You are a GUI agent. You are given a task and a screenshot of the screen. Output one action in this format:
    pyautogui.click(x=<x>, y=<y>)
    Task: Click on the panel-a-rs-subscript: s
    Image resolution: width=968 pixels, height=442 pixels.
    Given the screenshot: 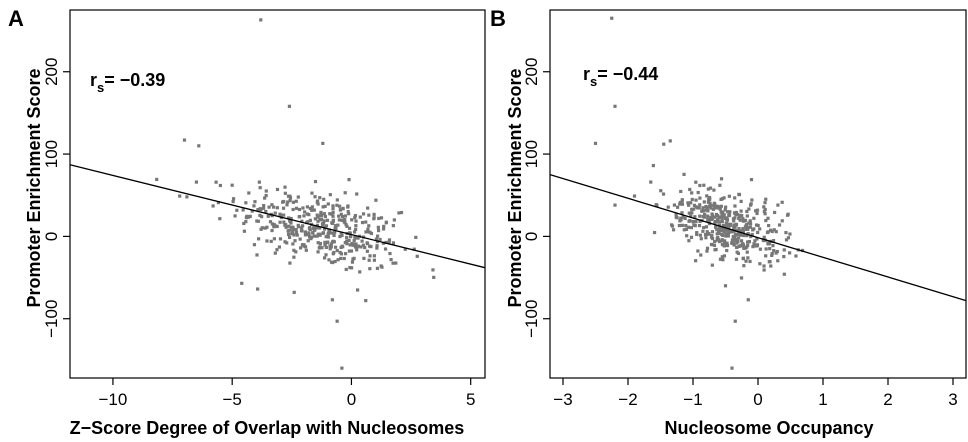 What is the action you would take?
    pyautogui.click(x=100, y=87)
    